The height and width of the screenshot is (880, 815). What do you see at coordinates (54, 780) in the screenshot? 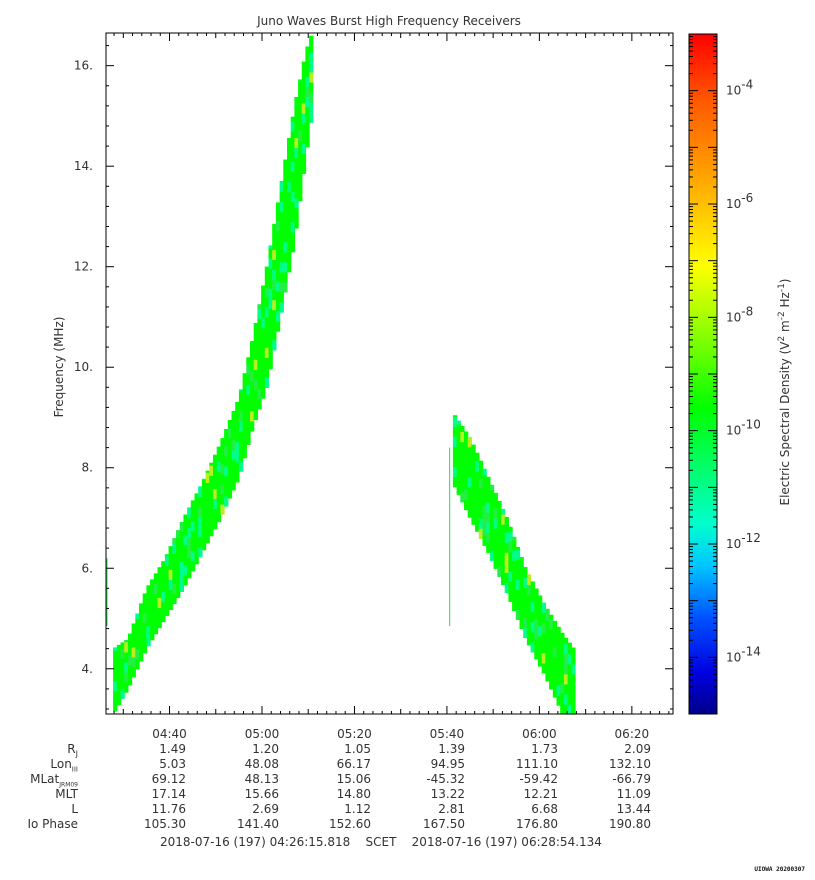
I see `eph-label-mlat: MLatJRM09` at bounding box center [54, 780].